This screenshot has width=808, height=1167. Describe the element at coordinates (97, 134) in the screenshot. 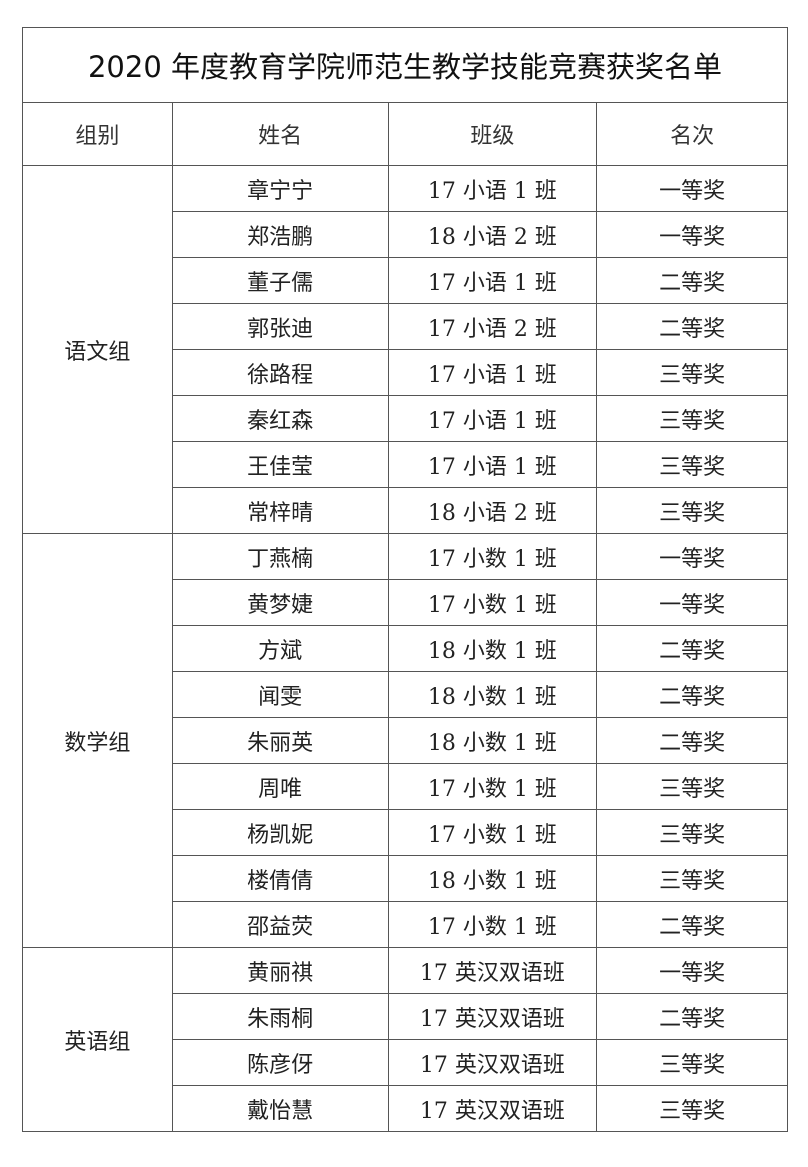

I see `header-group: 组别` at that location.